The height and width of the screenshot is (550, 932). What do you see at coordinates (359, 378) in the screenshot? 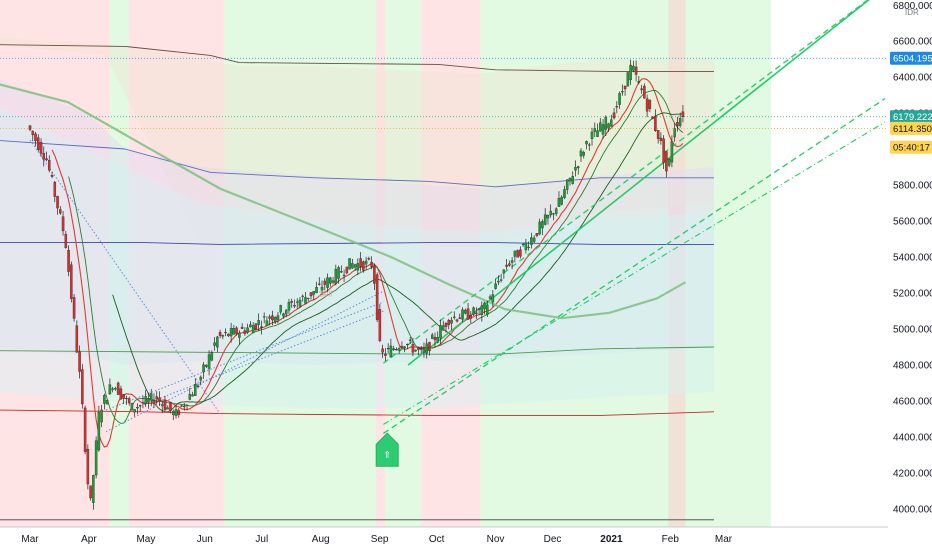
I see `annotations: Sell ⇑` at bounding box center [359, 378].